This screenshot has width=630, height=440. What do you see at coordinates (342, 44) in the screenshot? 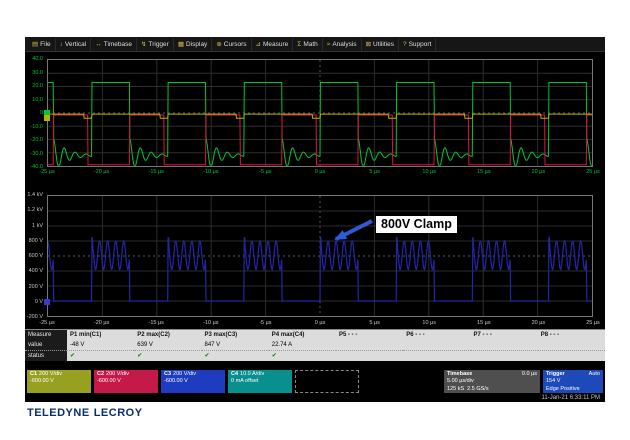
I see `menu-analysis: ≈ Analysis` at bounding box center [342, 44].